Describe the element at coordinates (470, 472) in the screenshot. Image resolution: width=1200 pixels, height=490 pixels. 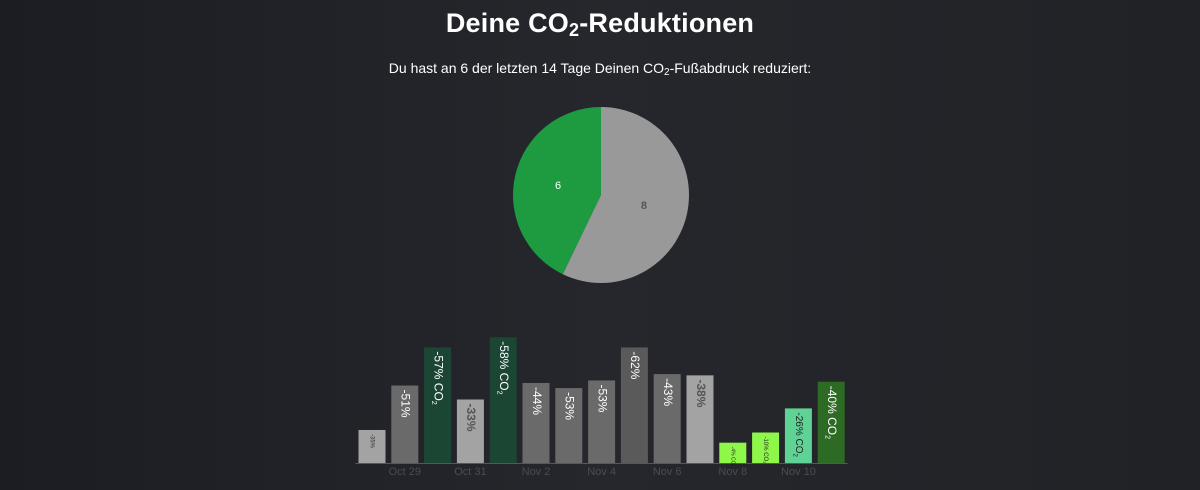
I see `x-tick-label: Oct 31` at that location.